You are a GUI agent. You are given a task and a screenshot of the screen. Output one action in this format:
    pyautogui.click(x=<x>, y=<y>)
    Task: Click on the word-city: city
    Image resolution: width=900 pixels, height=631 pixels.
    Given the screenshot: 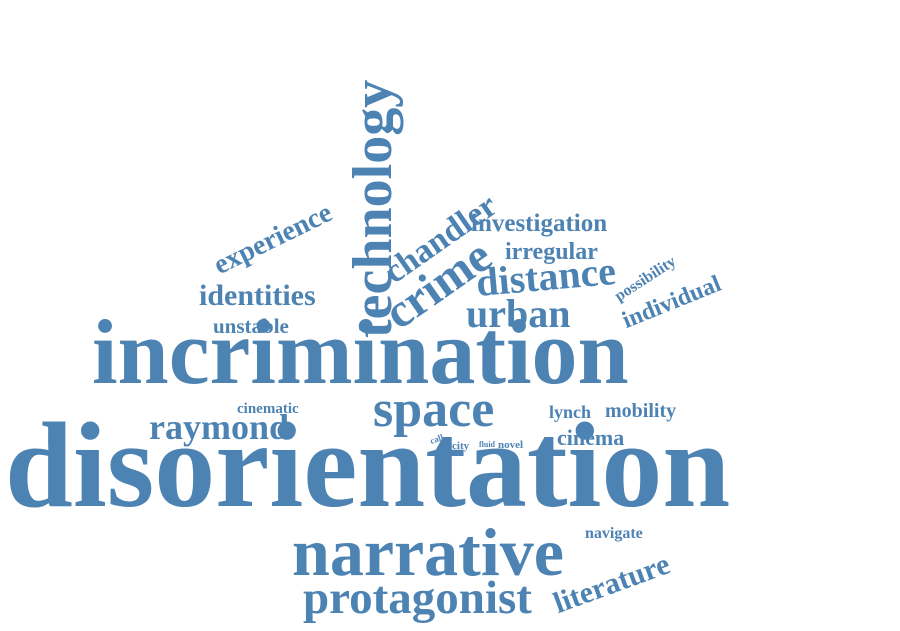 What is the action you would take?
    pyautogui.click(x=461, y=446)
    